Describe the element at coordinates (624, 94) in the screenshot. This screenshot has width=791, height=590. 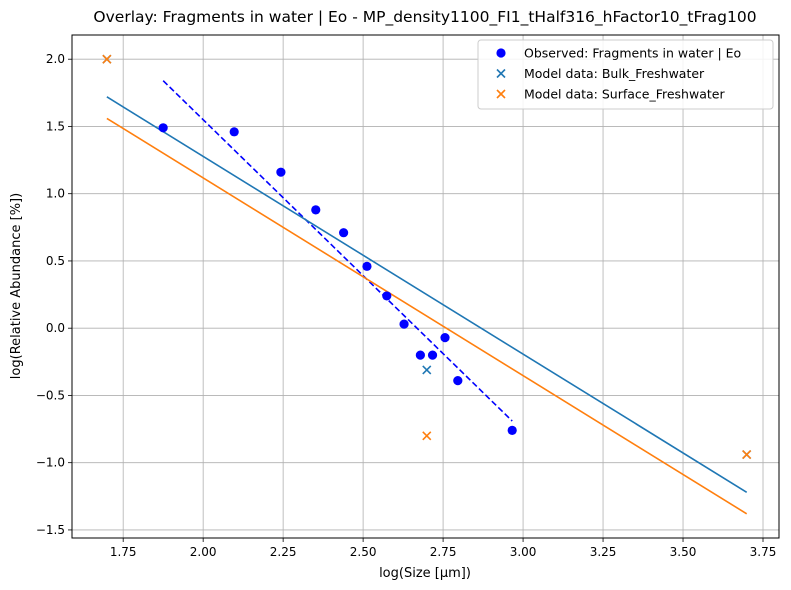
I see `legend-label-surface: Model data: Surface_Freshwater` at that location.